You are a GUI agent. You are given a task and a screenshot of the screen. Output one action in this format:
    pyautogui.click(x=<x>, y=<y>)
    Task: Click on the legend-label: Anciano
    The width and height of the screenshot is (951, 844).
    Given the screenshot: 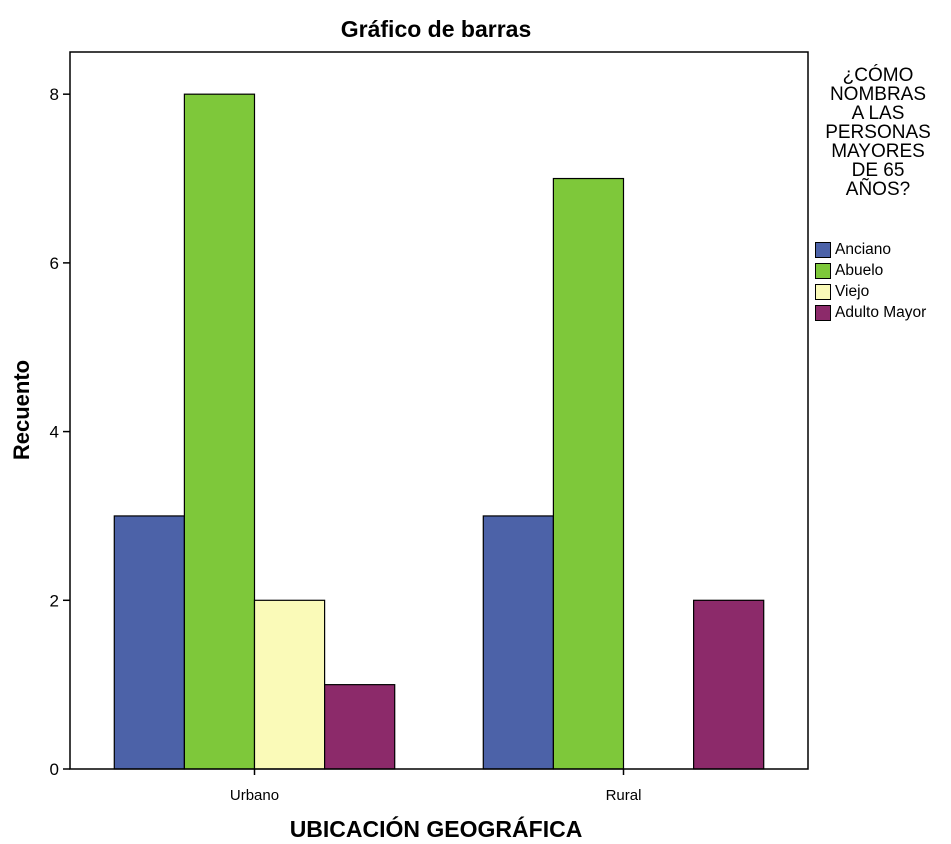 What is the action you would take?
    pyautogui.click(x=863, y=249)
    